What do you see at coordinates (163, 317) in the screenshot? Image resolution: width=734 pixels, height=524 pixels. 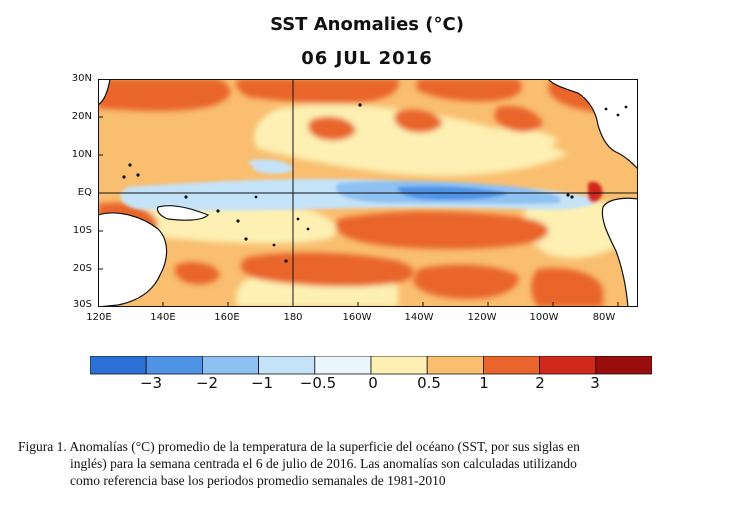 I see `lon-label-140e: 140E` at bounding box center [163, 317].